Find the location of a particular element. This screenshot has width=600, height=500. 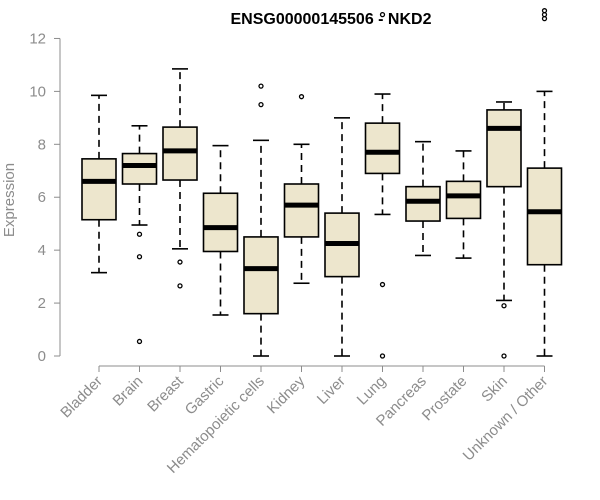

y-tick-label: 2 is located at coordinates (42, 303).